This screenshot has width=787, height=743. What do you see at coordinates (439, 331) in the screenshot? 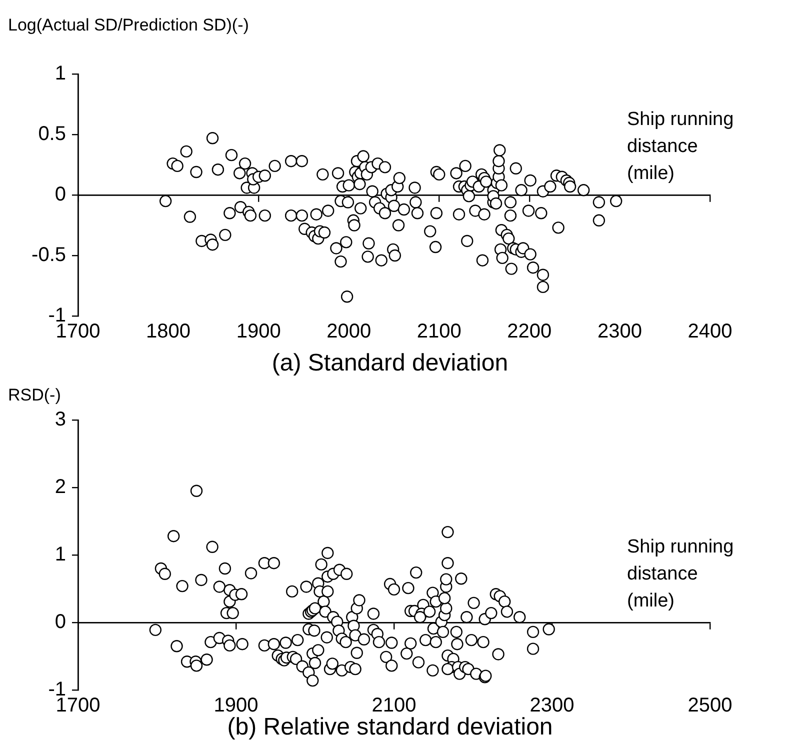
I see `x-tick-label: 2100` at bounding box center [439, 331].